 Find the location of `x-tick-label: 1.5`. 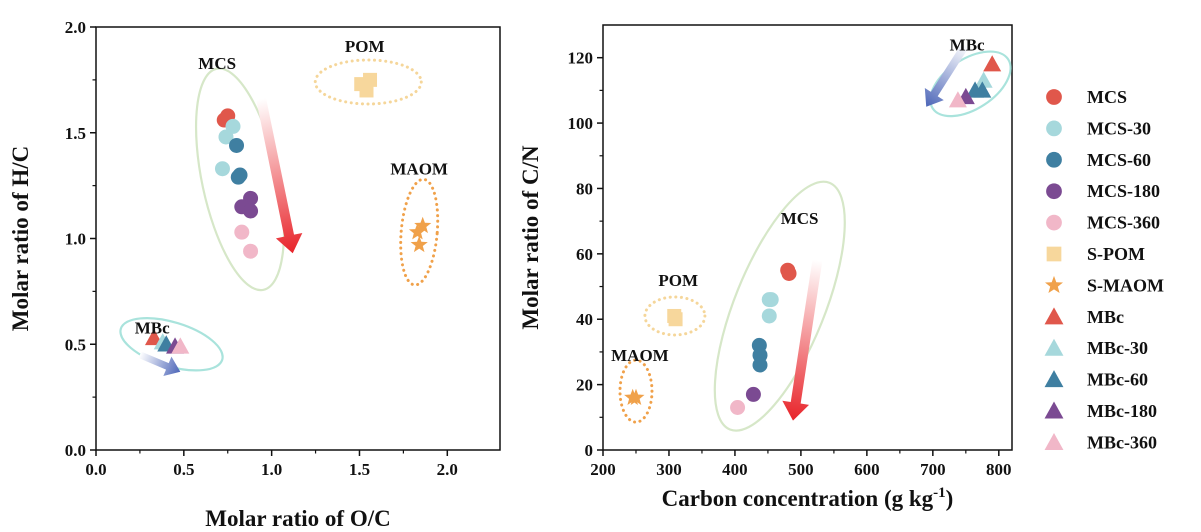

x-tick-label: 1.5 is located at coordinates (359, 469).